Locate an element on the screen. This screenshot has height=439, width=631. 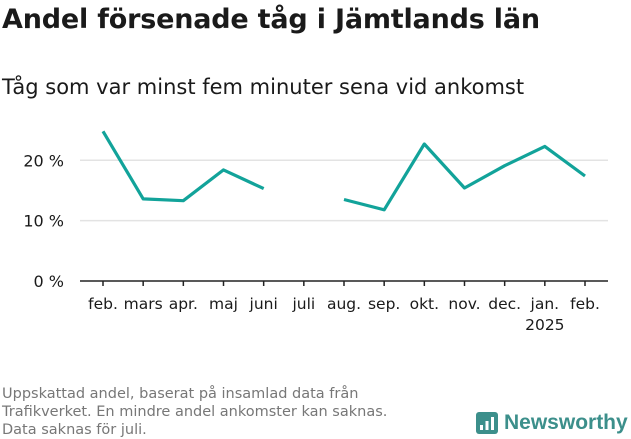
y-axis-labels: 0 % 10 % 20 % is located at coordinates (43, 221).